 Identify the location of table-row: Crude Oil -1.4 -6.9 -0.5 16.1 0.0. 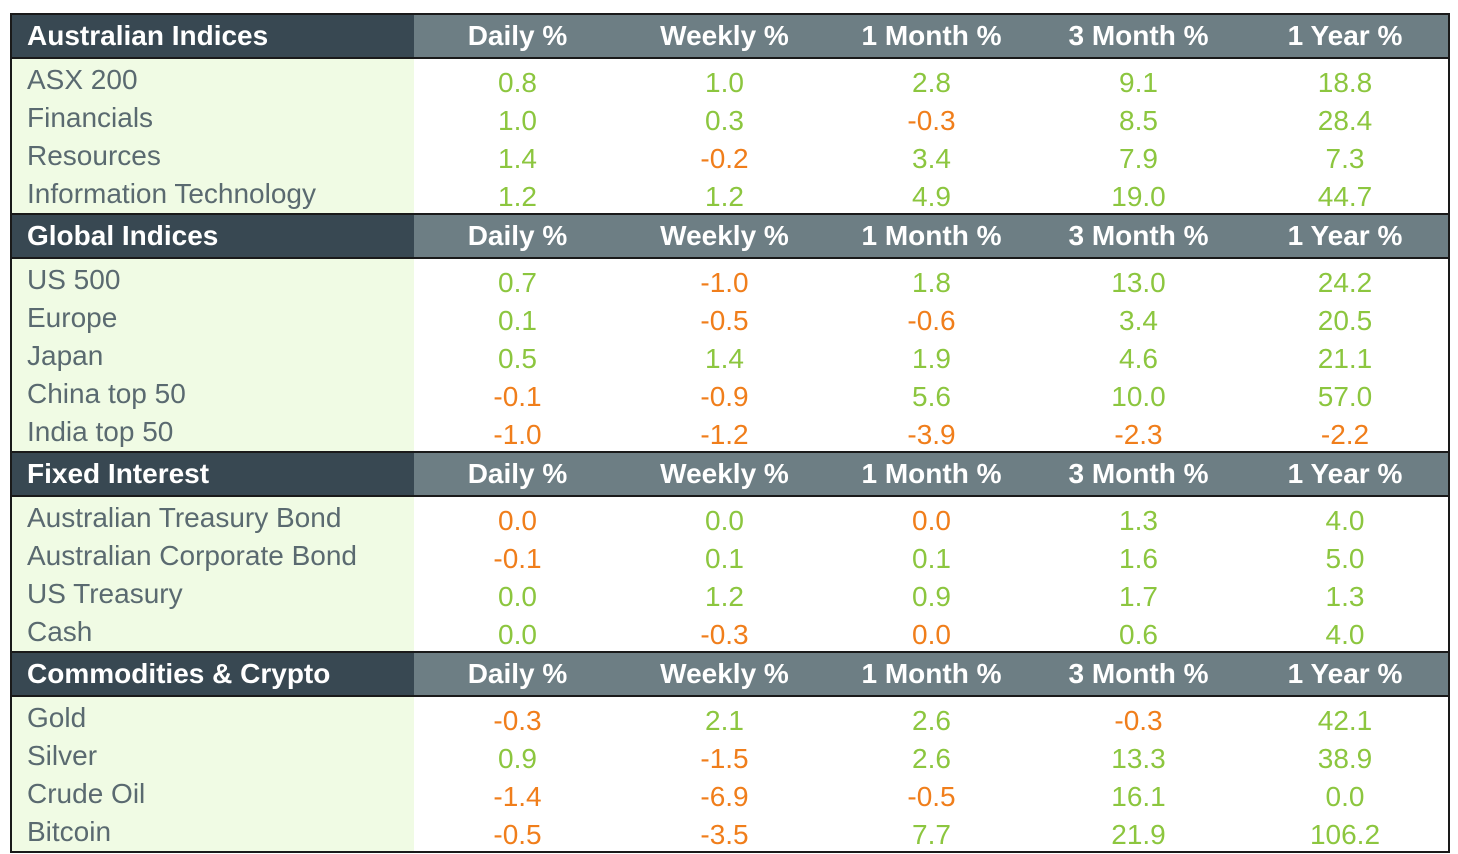
(730, 794).